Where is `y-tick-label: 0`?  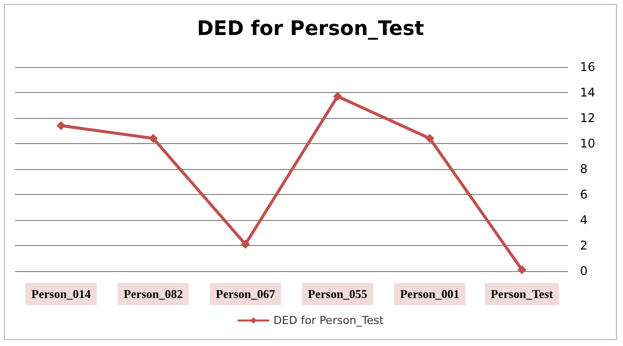 y-tick-label: 0 is located at coordinates (584, 271).